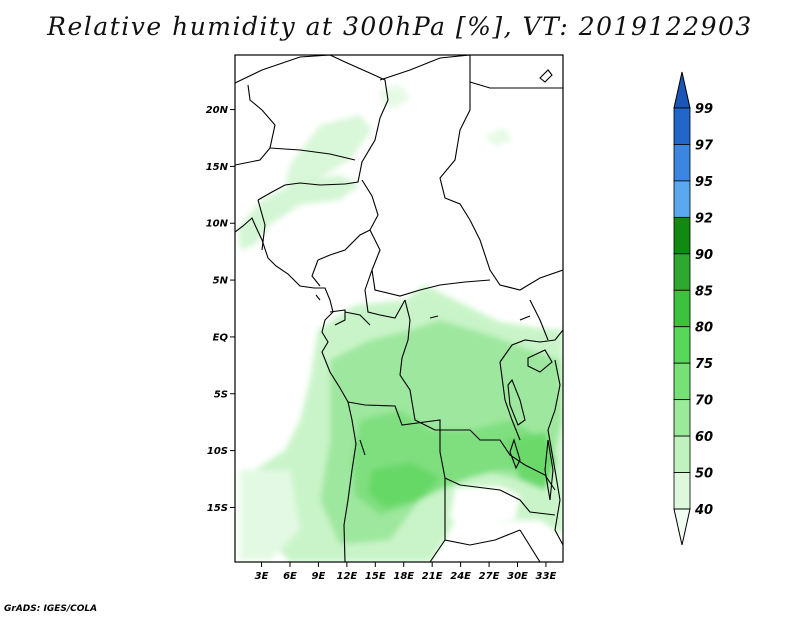 This screenshot has height=618, width=800. What do you see at coordinates (489, 576) in the screenshot?
I see `lon-tick-label: 27E` at bounding box center [489, 576].